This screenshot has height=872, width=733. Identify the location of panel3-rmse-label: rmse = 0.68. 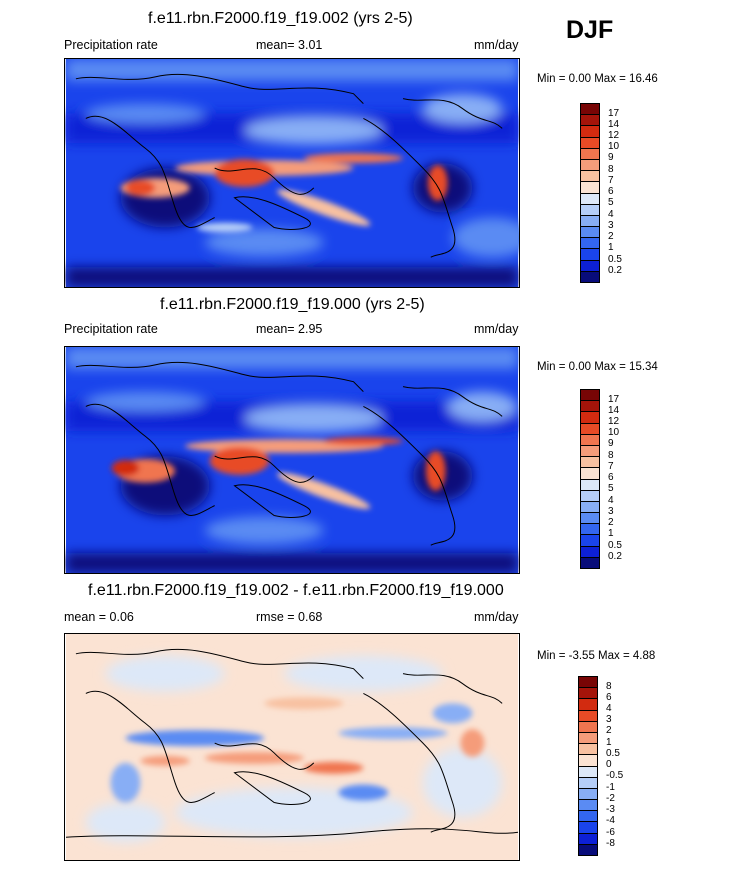
(289, 617).